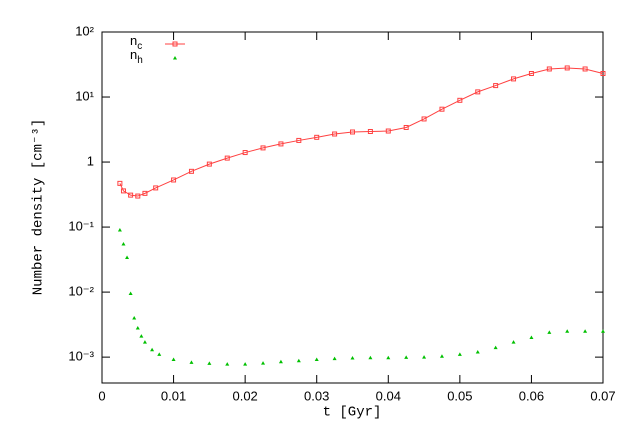 This screenshot has width=638, height=430. What do you see at coordinates (316, 395) in the screenshot?
I see `x-tick-label: 0.03` at bounding box center [316, 395].